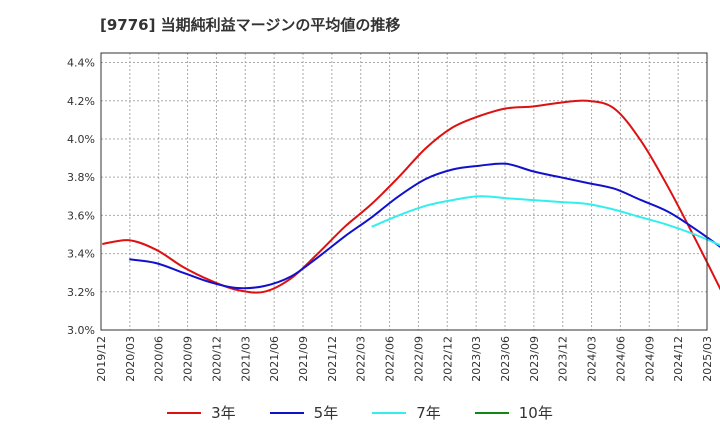  Describe the element at coordinates (223, 413) in the screenshot. I see `legend-label: 3年` at that location.